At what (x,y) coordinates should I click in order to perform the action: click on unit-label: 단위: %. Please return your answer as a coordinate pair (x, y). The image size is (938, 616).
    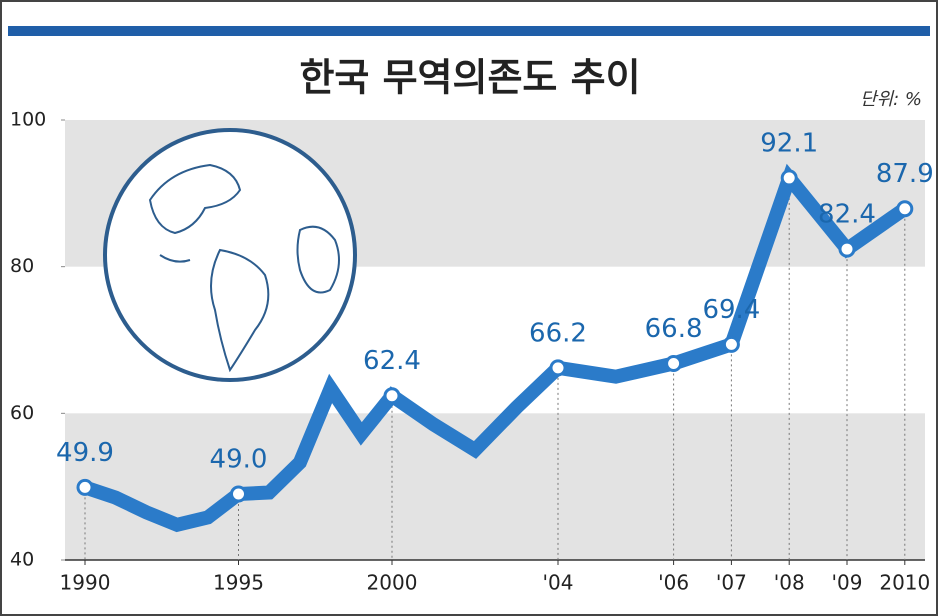
    Looking at the image, I should click on (891, 99).